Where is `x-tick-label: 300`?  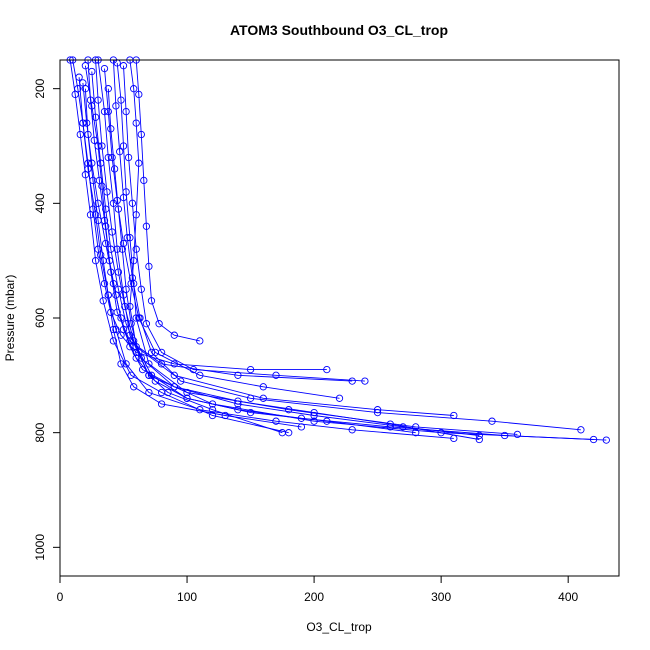 x-tick-label: 300 is located at coordinates (441, 597).